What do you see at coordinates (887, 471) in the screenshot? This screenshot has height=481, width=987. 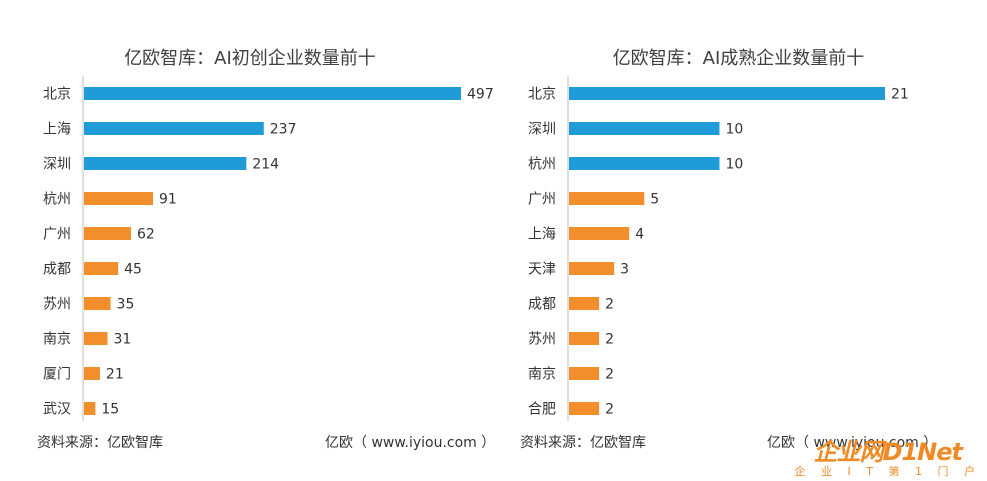 I see `watermark-tagline: 企 业 I T 第 1 门 户` at bounding box center [887, 471].